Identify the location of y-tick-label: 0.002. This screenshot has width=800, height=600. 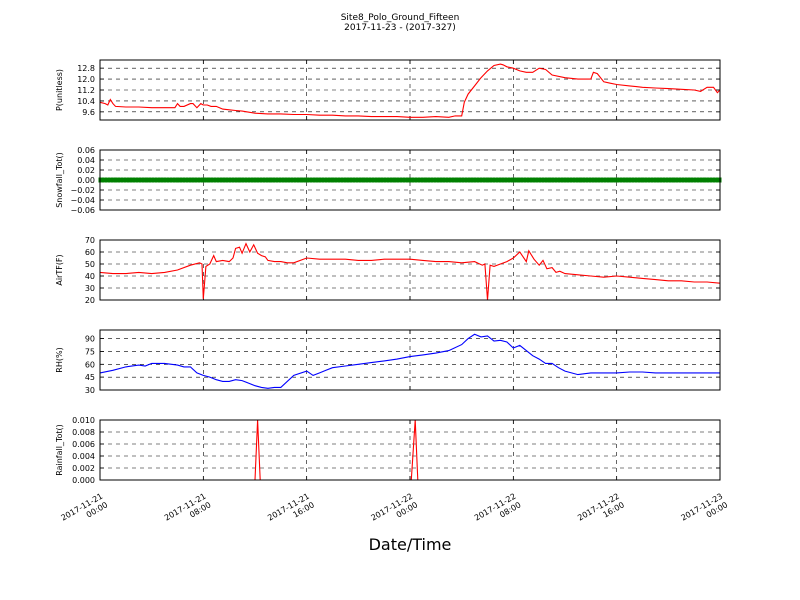
(83, 468).